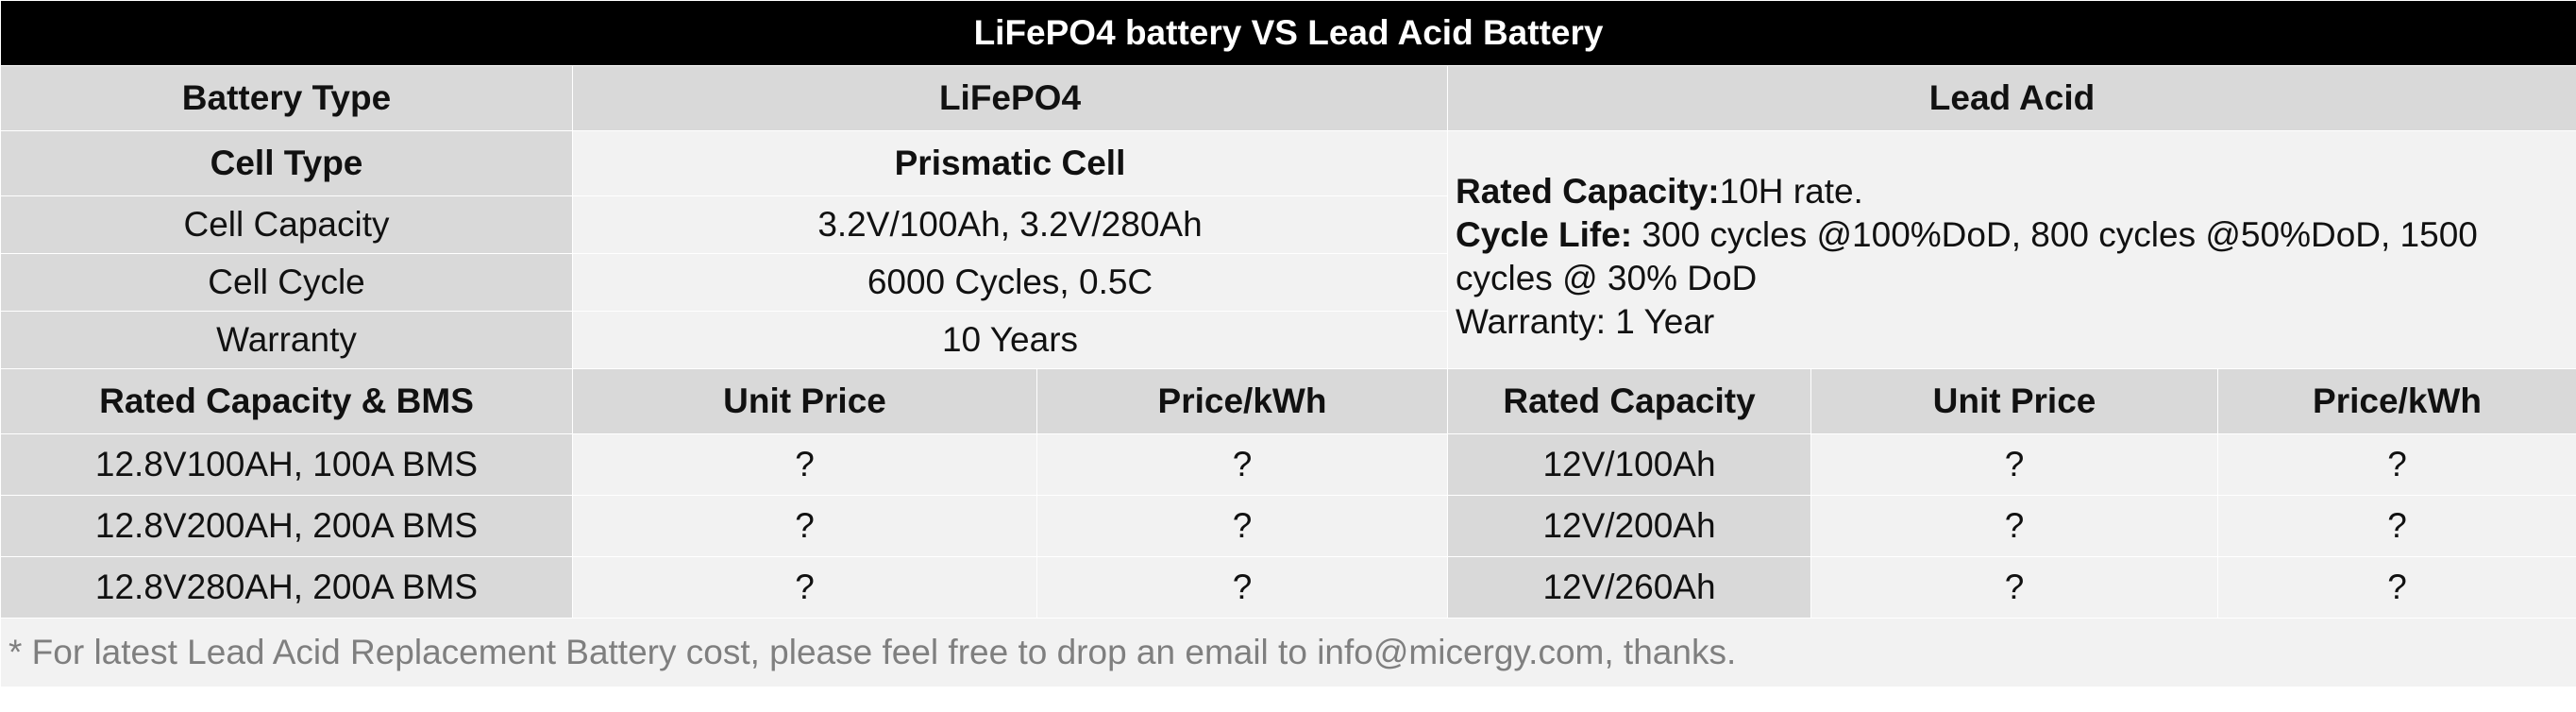 This screenshot has width=2576, height=712. What do you see at coordinates (1791, 191) in the screenshot?
I see `lead-rated-capacity-value: 10H rate.` at bounding box center [1791, 191].